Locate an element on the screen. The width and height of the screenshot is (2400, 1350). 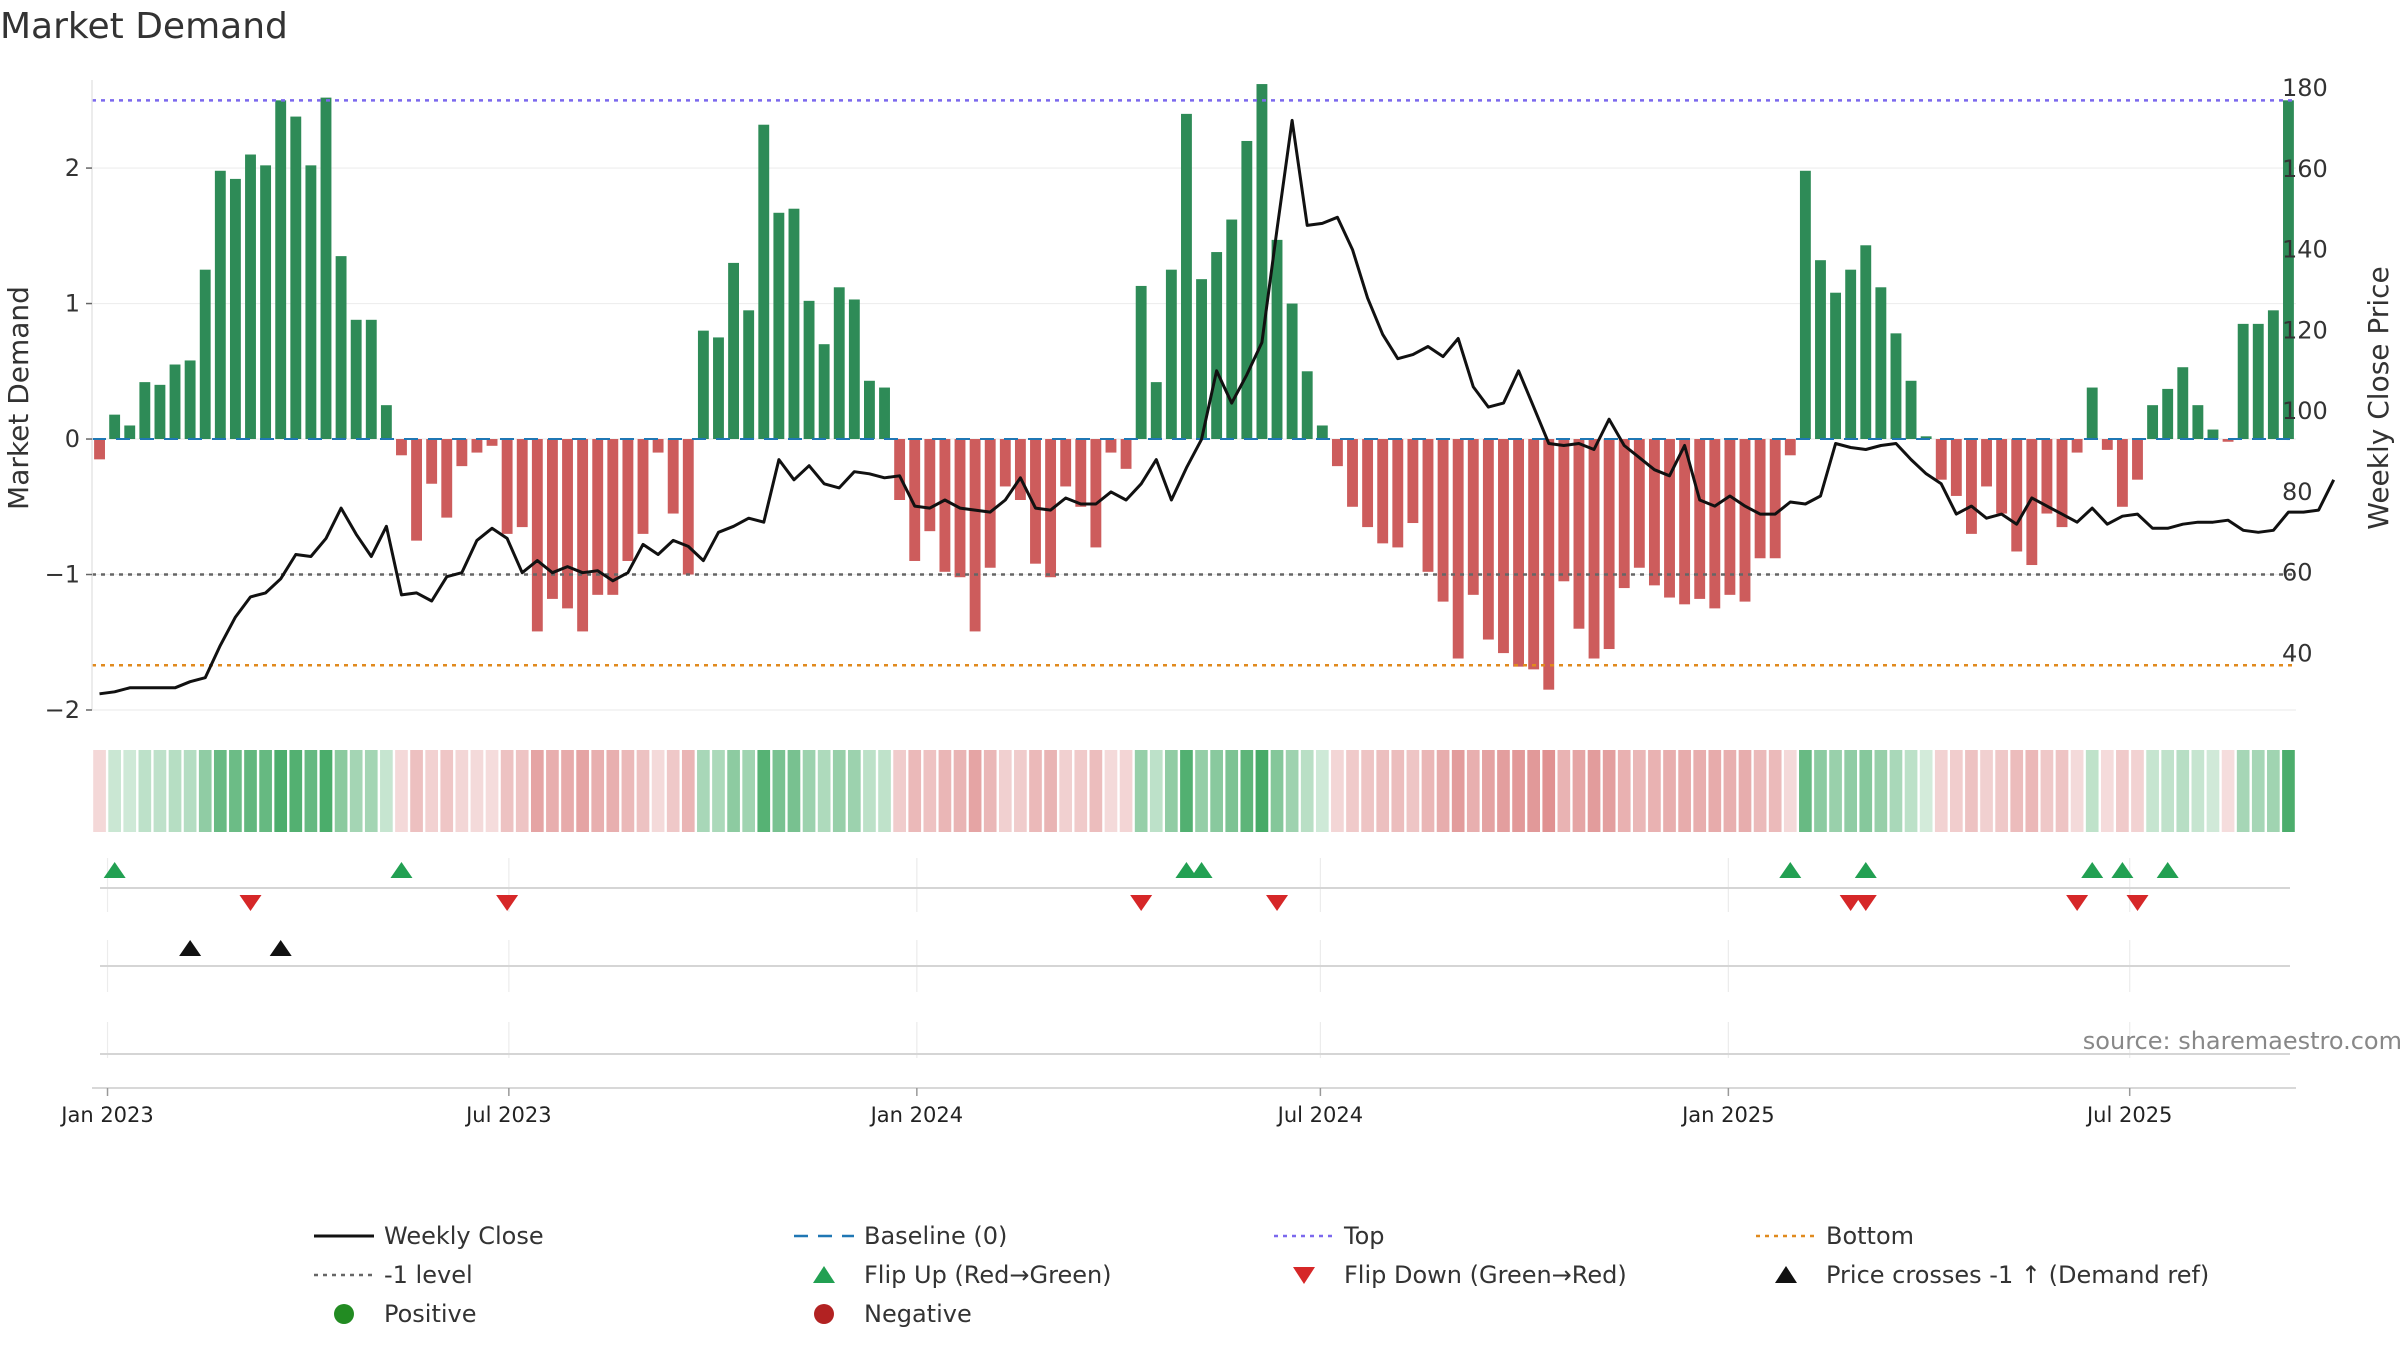
demand-heat-strip is located at coordinates (1194, 791).